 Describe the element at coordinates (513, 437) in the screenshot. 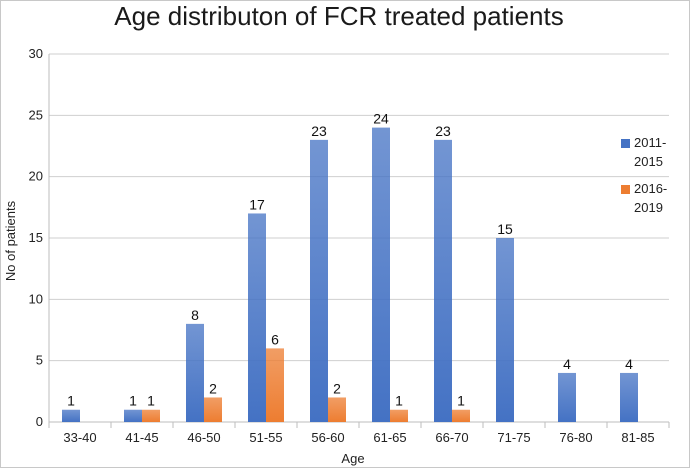

I see `x-tick-label: 71-75` at that location.